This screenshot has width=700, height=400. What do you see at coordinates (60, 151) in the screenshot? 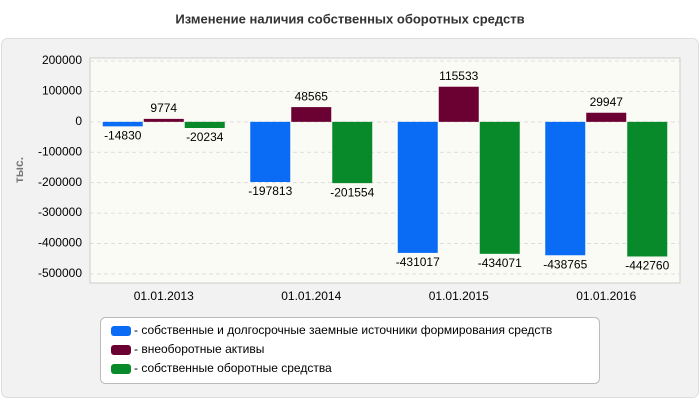
I see `y-tick-label: -100000` at bounding box center [60, 151].